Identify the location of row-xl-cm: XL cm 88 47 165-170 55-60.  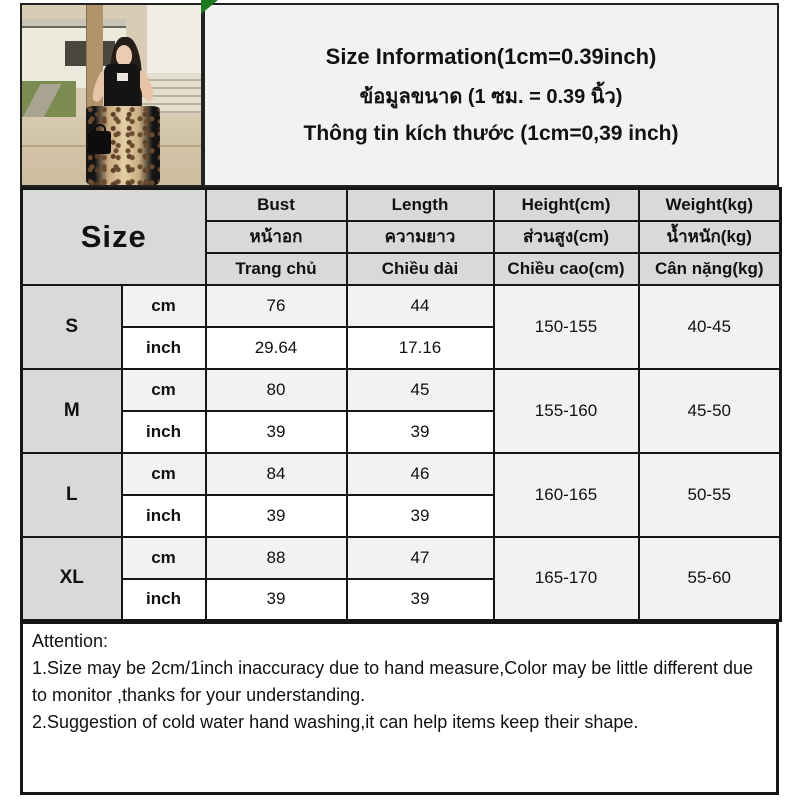
(401, 578).